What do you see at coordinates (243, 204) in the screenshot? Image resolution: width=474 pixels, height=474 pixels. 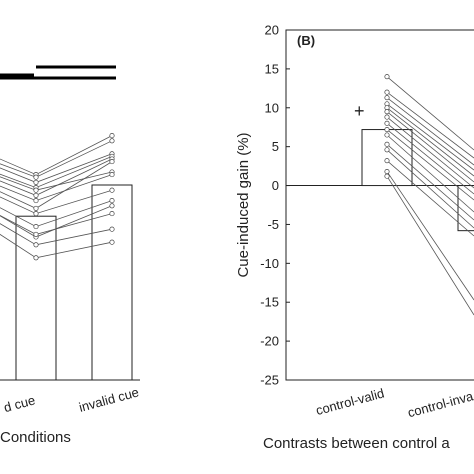 I see `panel-b-y-axis-title: Cue-induced gain (%)` at bounding box center [243, 204].